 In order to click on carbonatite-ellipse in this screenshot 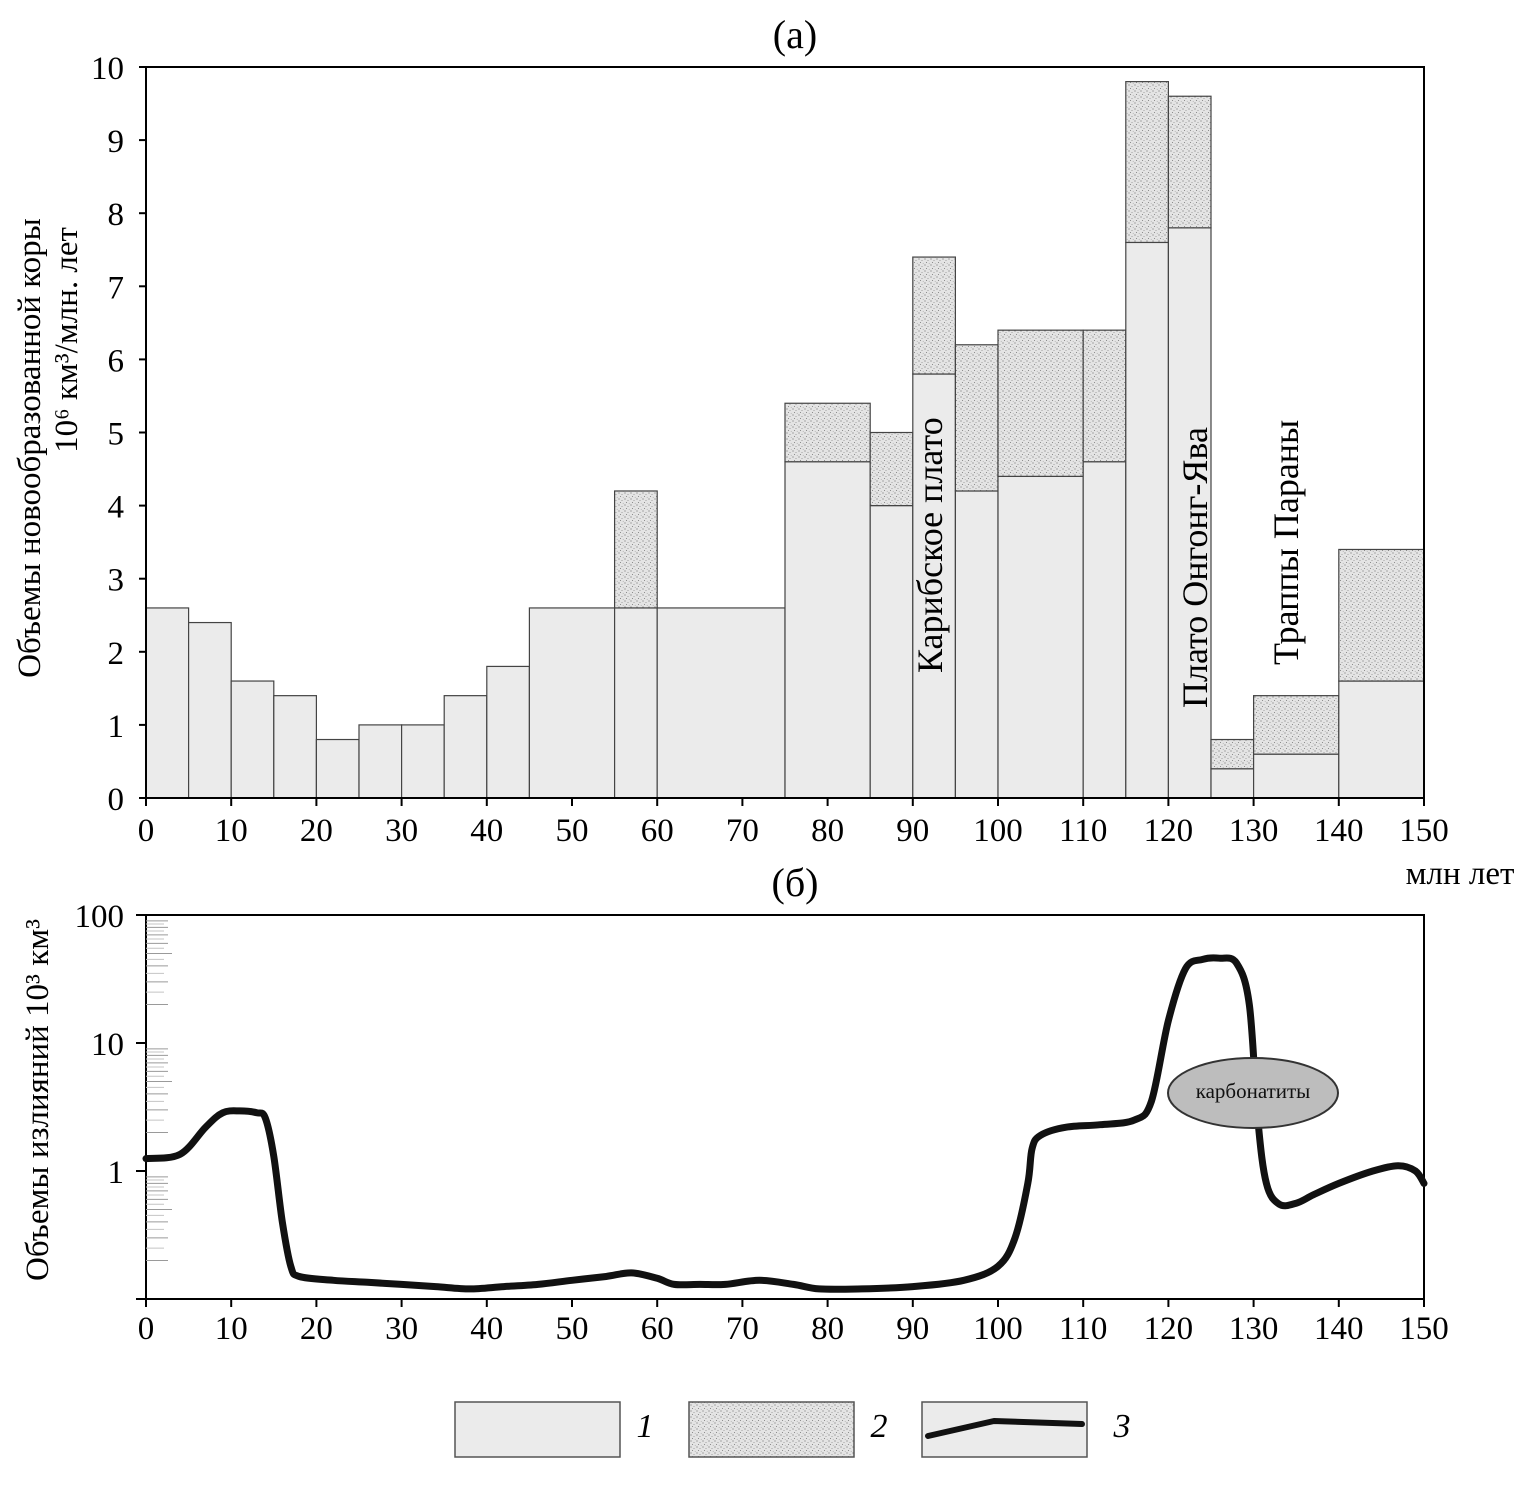, I will do `click(1253, 1093)`.